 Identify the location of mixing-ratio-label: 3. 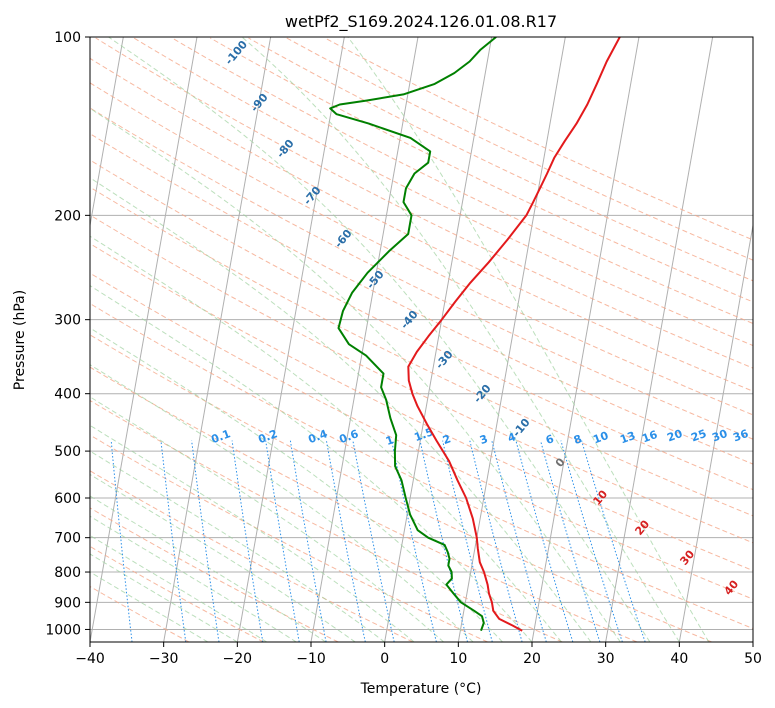
(484, 439).